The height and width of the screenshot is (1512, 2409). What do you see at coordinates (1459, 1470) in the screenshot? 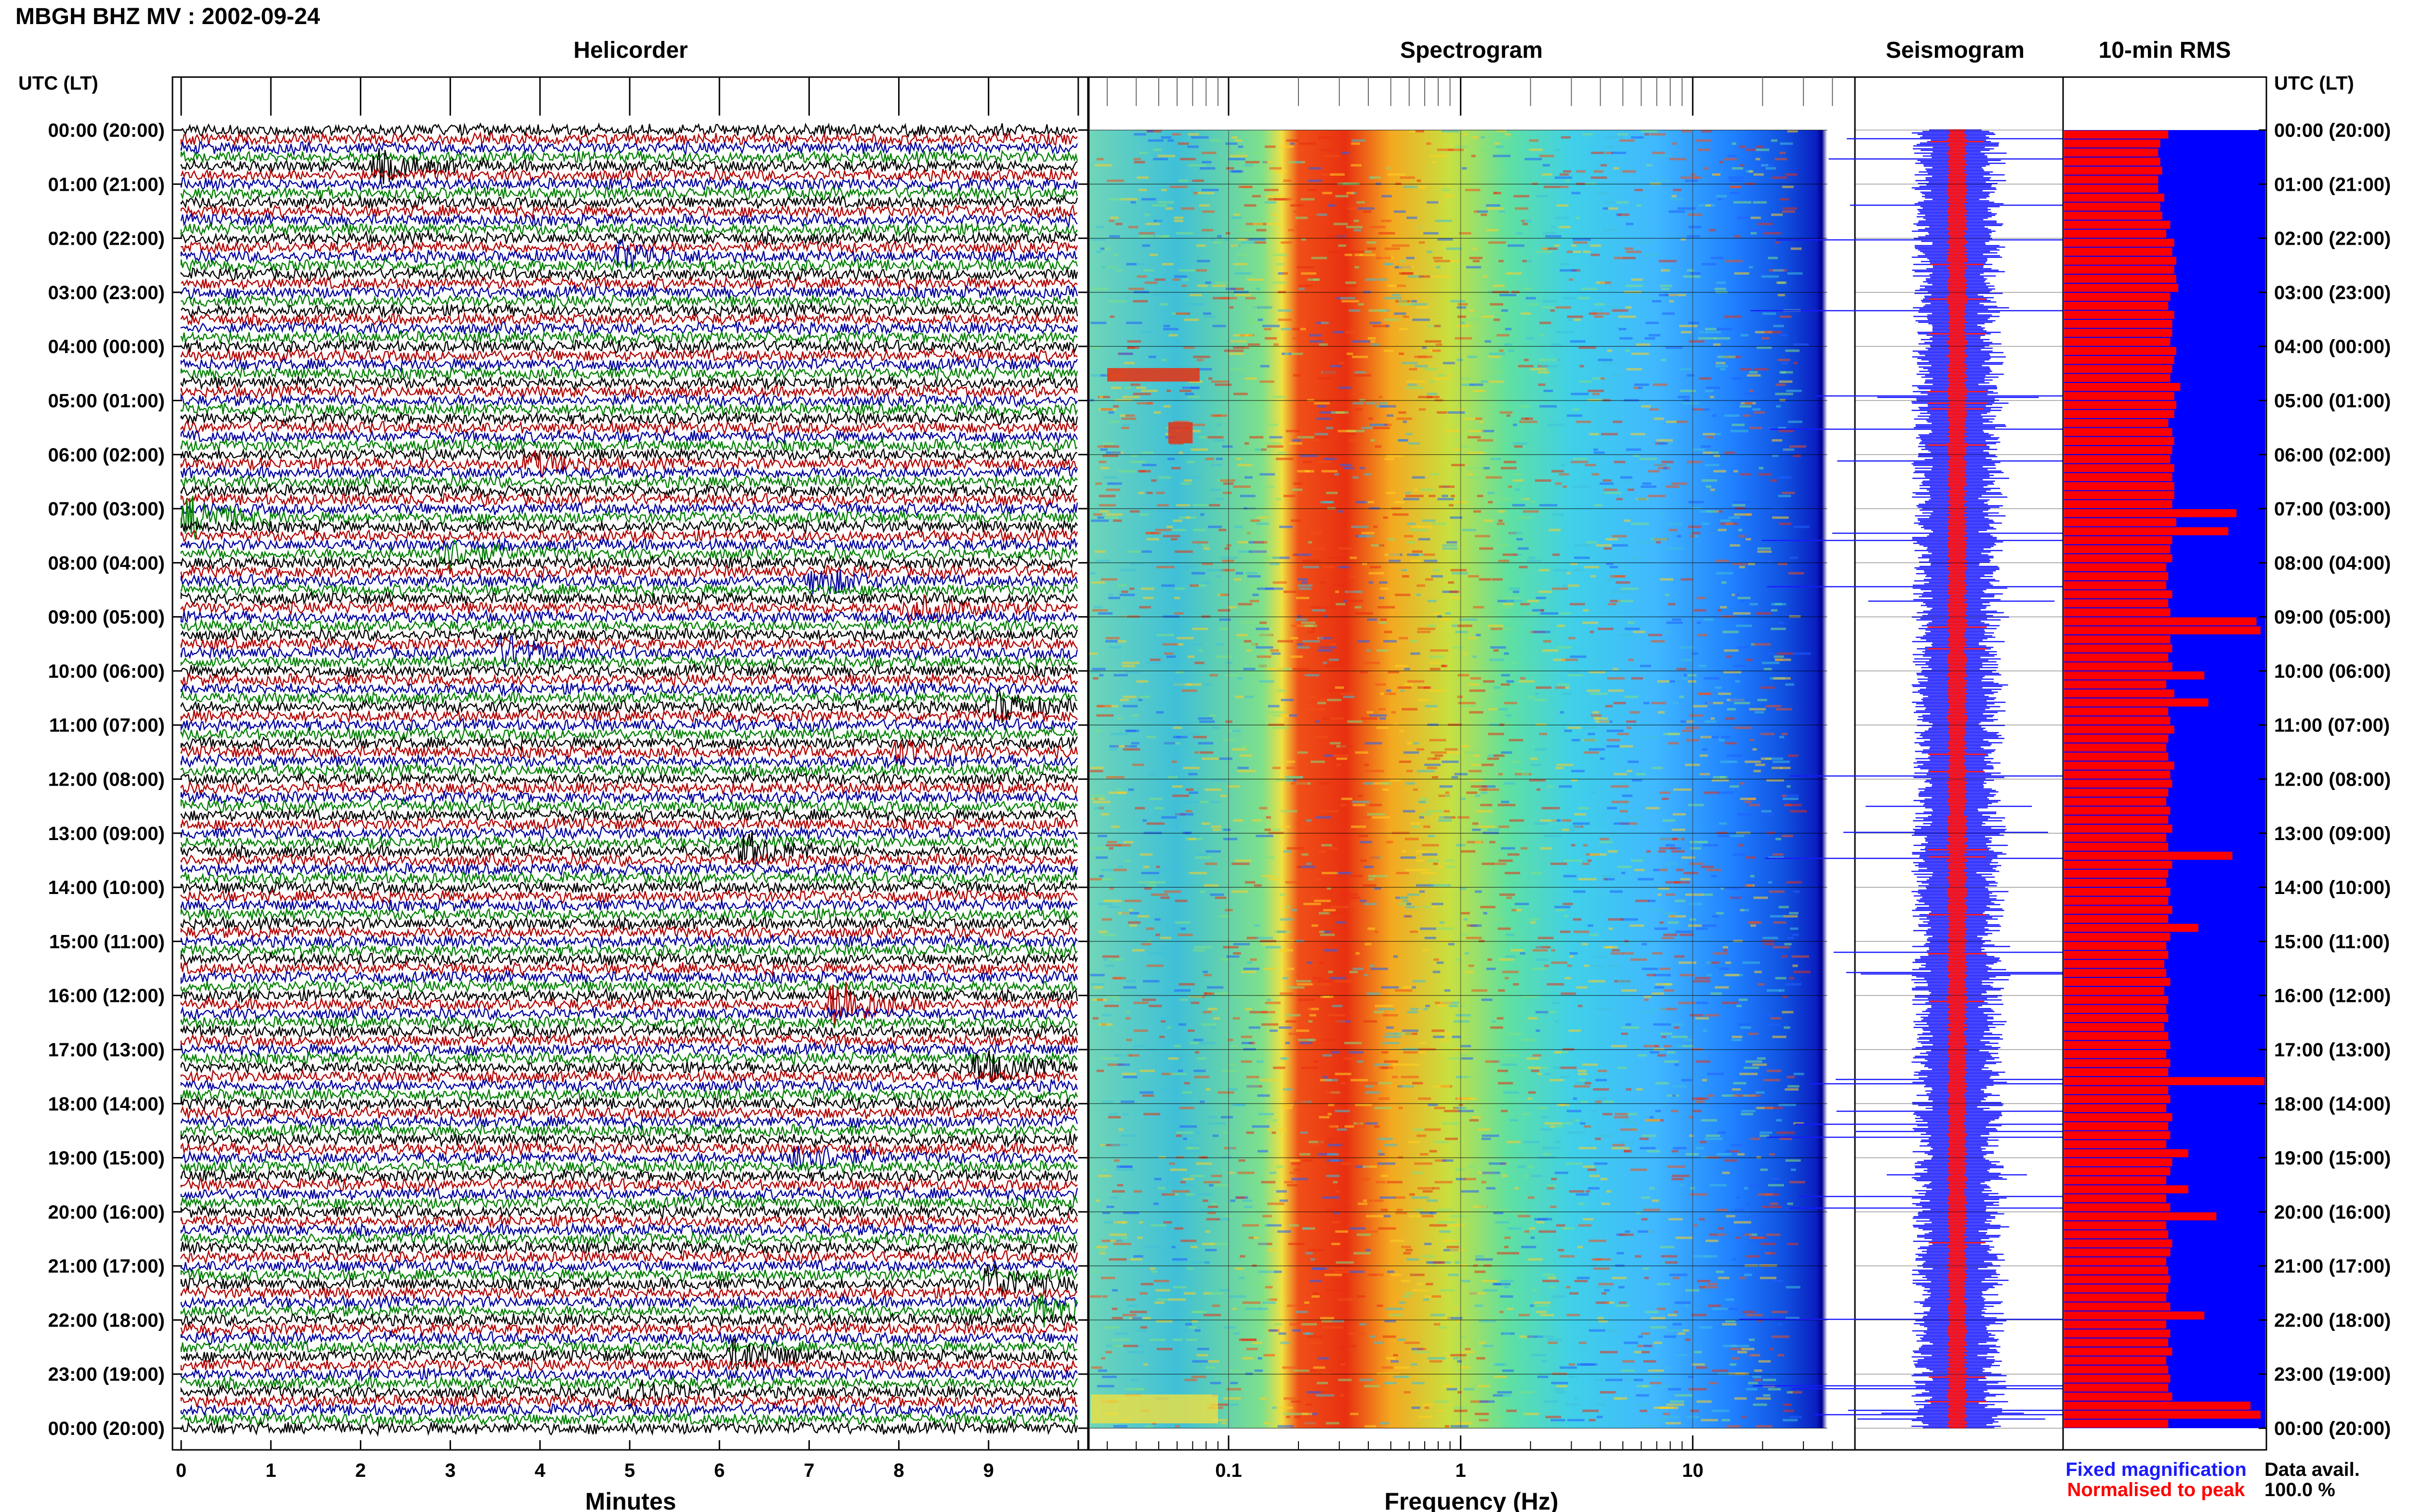
I see `spectrogram-x-ticks: 0.1 1 10` at bounding box center [1459, 1470].